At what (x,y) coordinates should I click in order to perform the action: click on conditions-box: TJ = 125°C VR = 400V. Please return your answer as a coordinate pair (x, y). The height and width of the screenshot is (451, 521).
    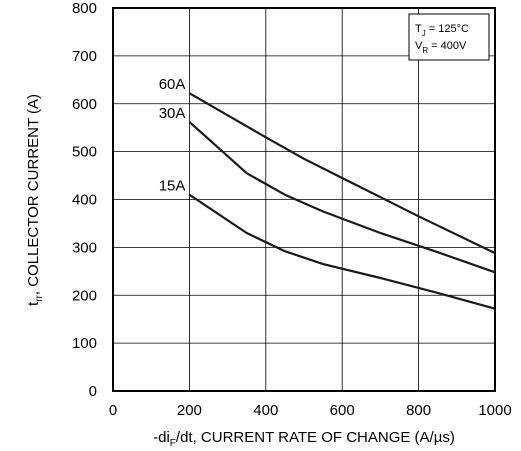
    Looking at the image, I should click on (449, 37).